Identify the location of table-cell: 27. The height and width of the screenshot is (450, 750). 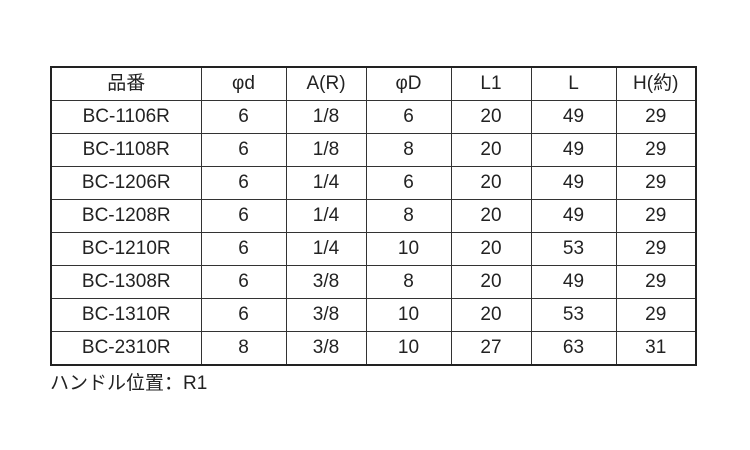
(491, 348).